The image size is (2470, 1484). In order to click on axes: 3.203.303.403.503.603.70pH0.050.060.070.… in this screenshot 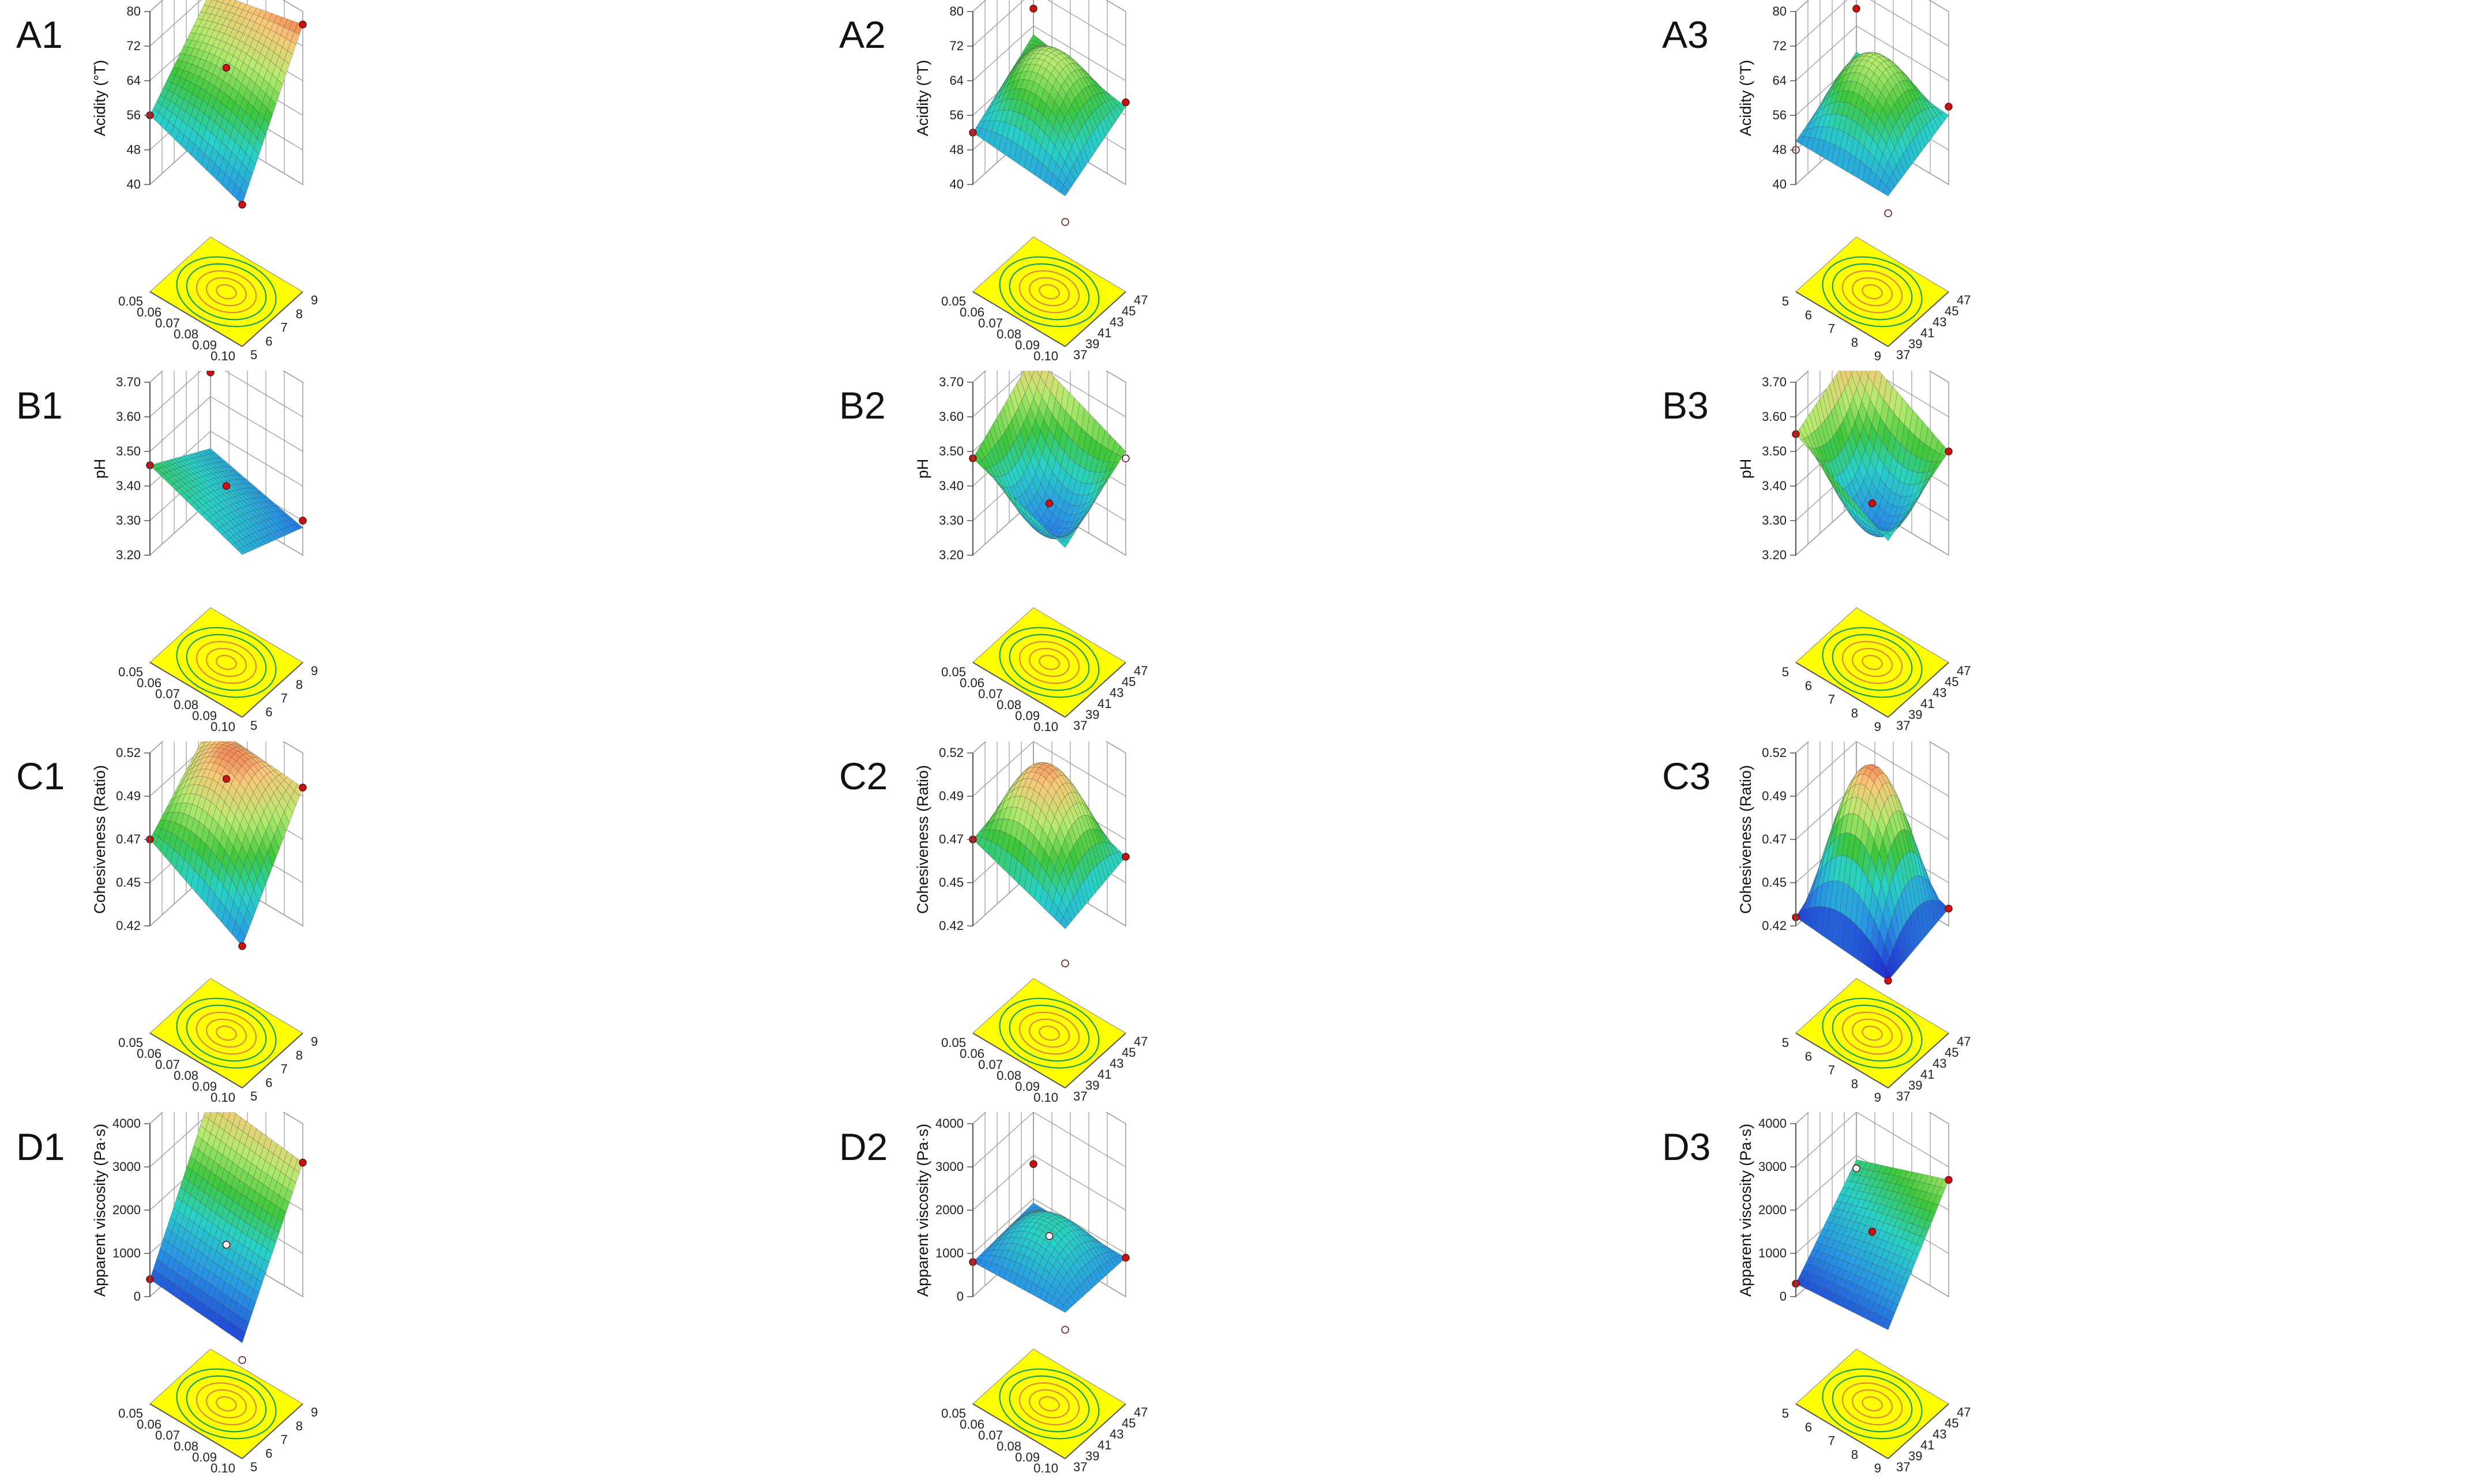, I will do `click(1031, 554)`.